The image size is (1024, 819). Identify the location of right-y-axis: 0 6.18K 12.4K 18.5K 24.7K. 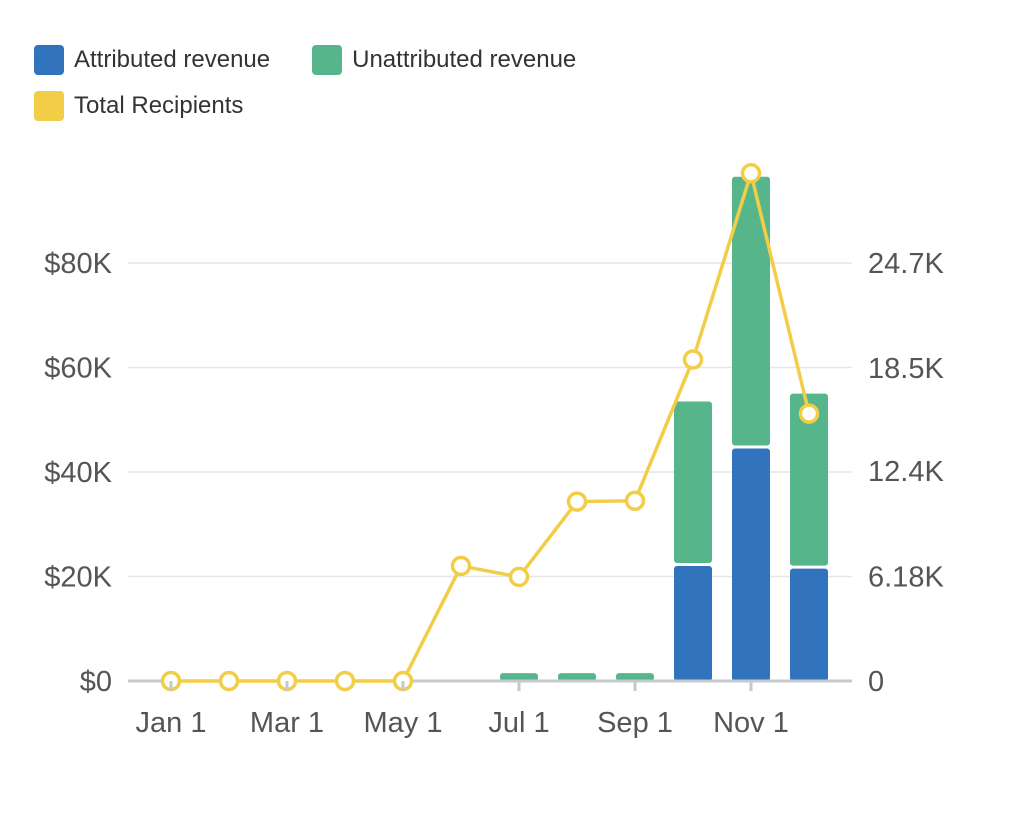
(906, 473).